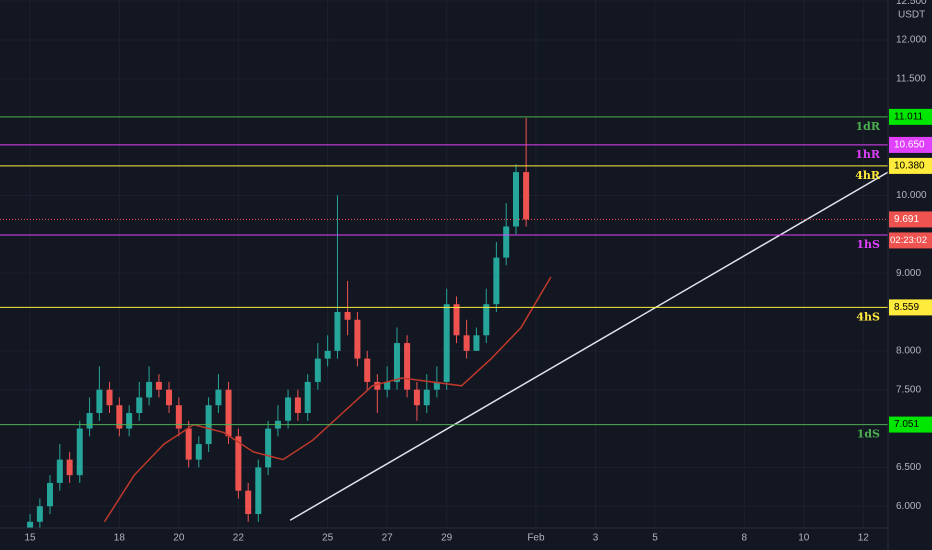 This screenshot has width=932, height=550. What do you see at coordinates (804, 538) in the screenshot?
I see `x-tick-label: 10` at bounding box center [804, 538].